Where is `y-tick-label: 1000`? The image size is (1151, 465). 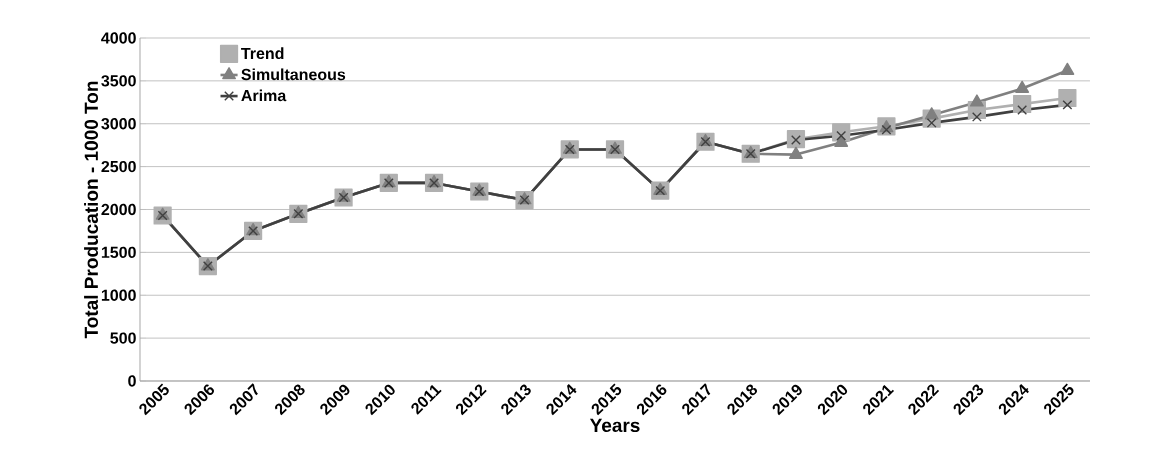
y-tick-label: 1000 is located at coordinates (118, 295).